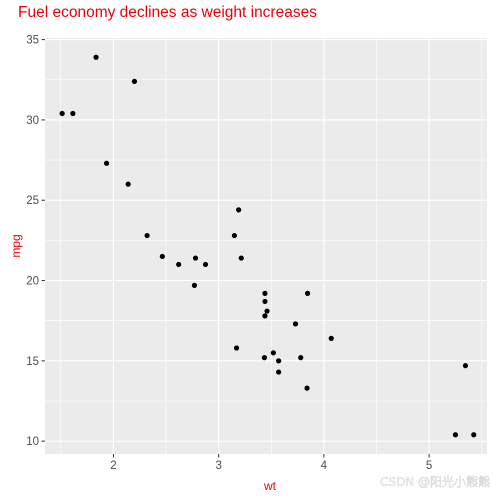 This screenshot has width=500, height=500. Describe the element at coordinates (113, 466) in the screenshot. I see `x-tick-label: 2` at that location.